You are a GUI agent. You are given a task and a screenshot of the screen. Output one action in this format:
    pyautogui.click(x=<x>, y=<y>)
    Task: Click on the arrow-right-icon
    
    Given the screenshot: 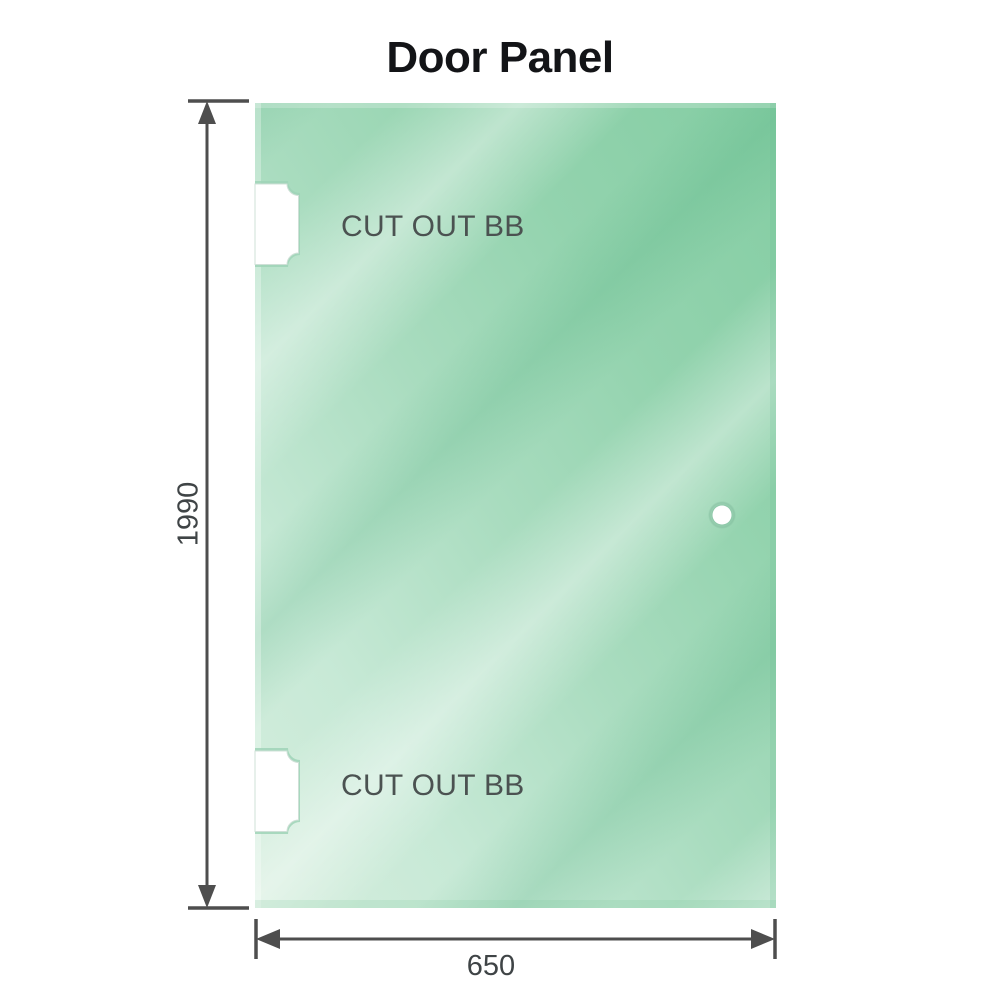 What is the action you would take?
    pyautogui.click(x=763, y=939)
    